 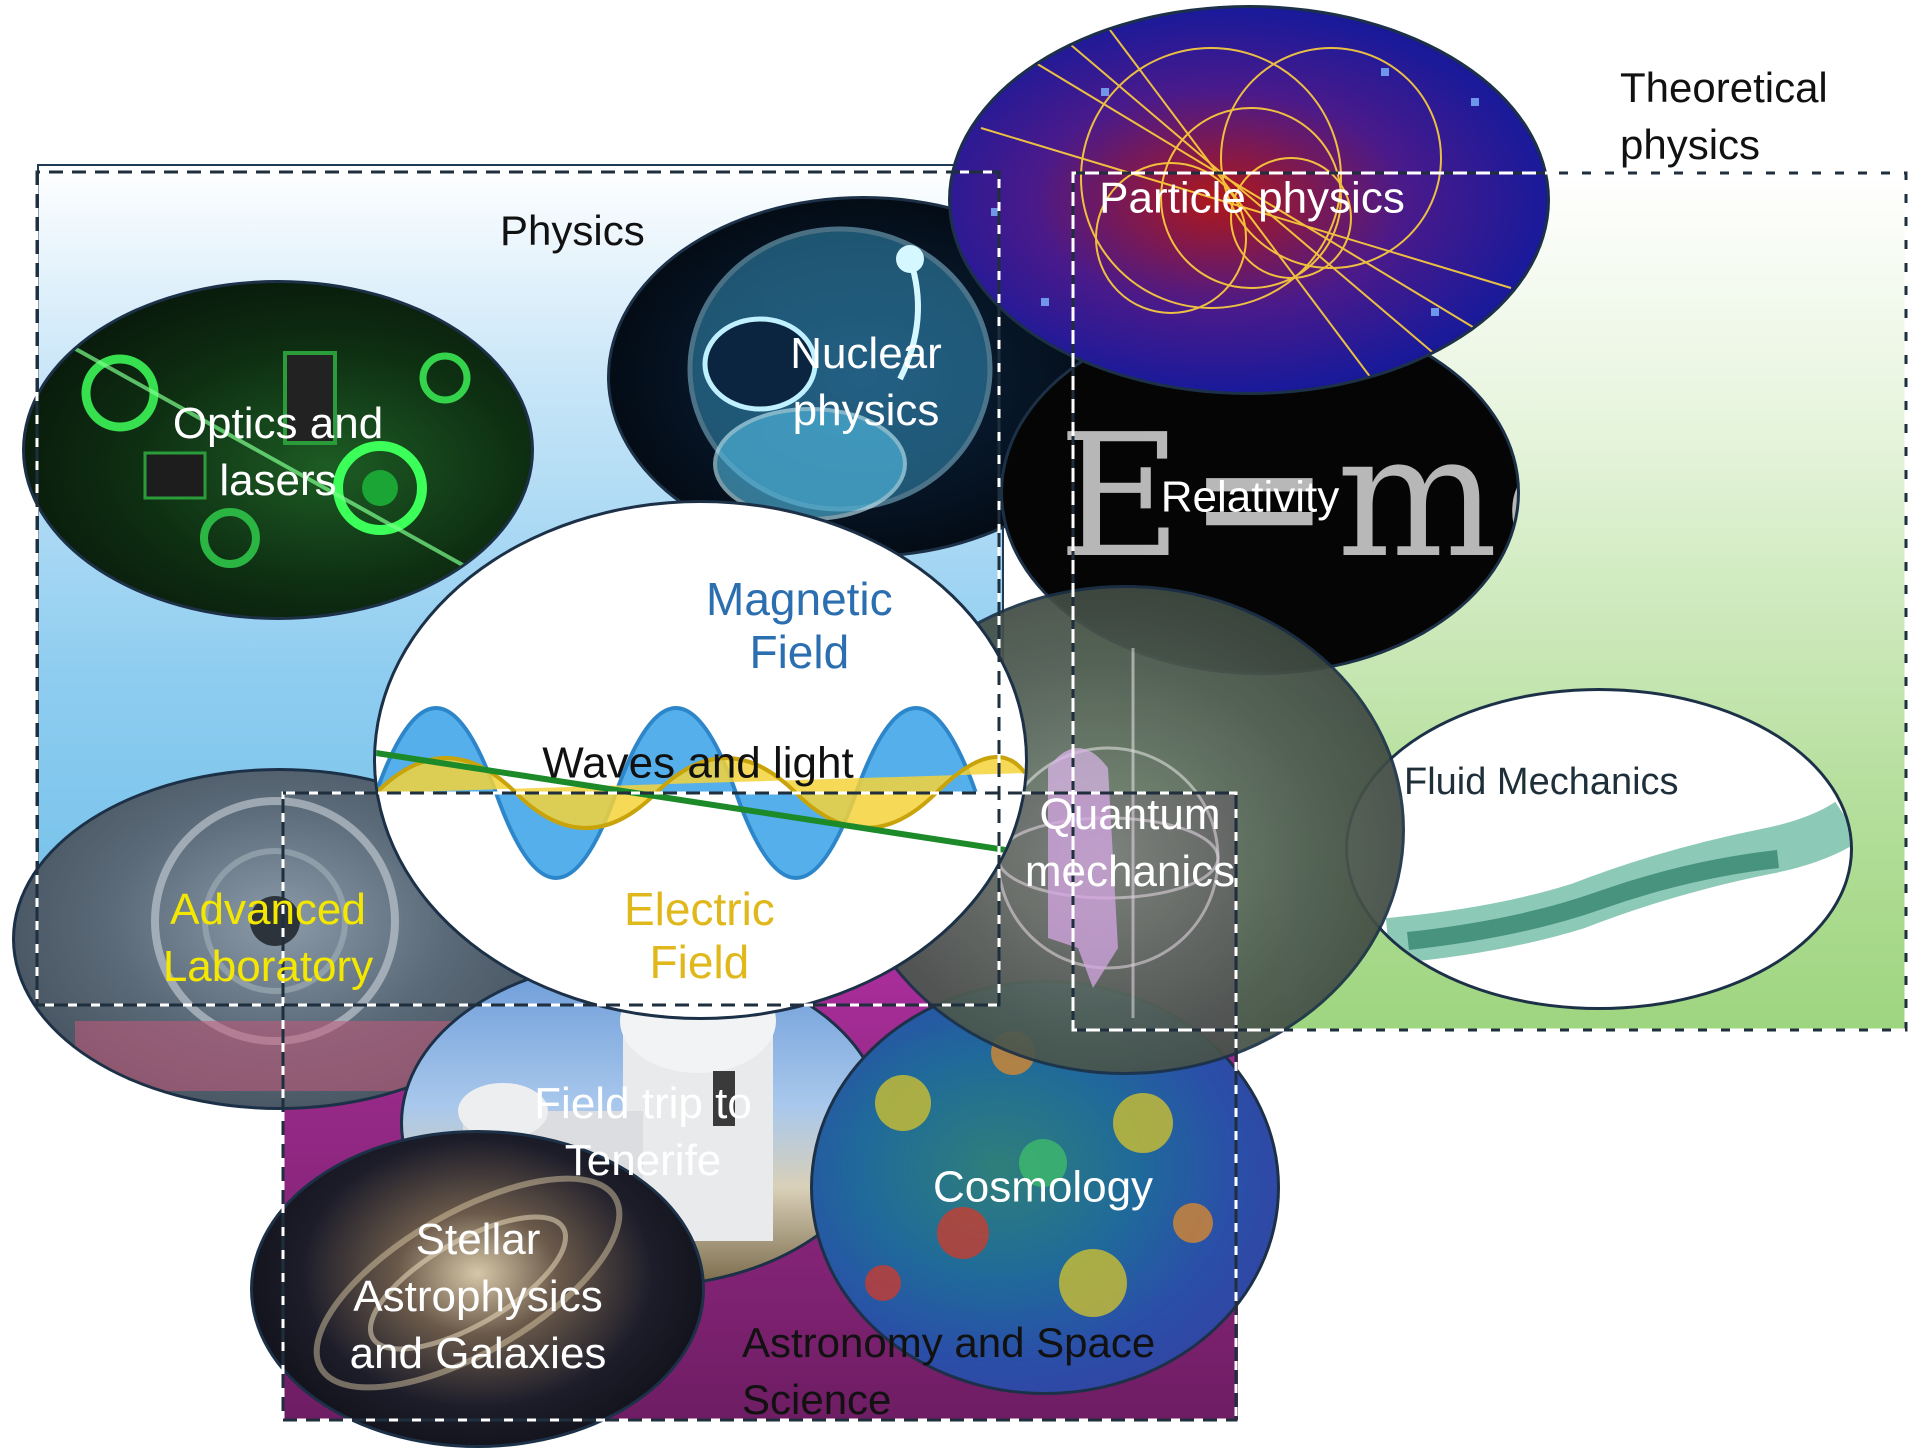 I want to click on relativity-label: Relativity, so click(x=1250, y=497).